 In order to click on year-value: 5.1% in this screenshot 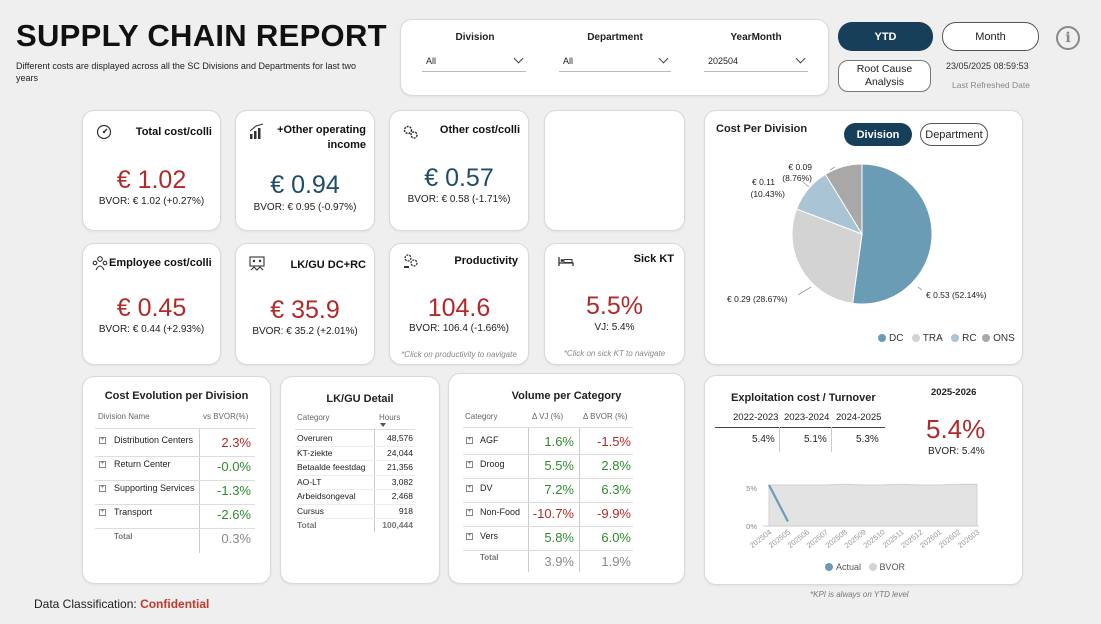, I will do `click(815, 439)`.